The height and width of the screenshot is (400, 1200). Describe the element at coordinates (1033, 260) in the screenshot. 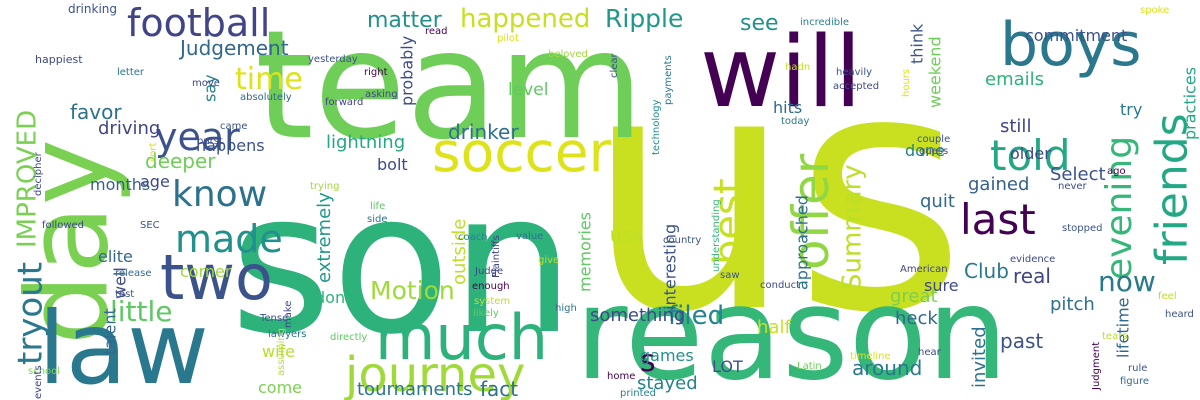

I see `word-evidence: evidence` at that location.